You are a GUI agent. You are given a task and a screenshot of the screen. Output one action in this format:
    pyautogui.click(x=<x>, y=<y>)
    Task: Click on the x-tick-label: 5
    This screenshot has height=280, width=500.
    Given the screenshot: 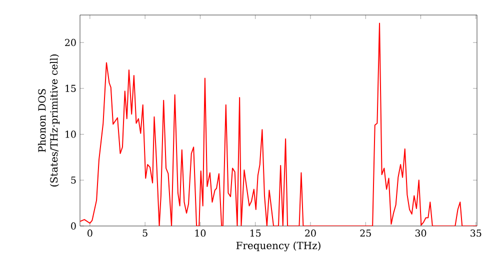 What is the action you would take?
    pyautogui.click(x=145, y=233)
    